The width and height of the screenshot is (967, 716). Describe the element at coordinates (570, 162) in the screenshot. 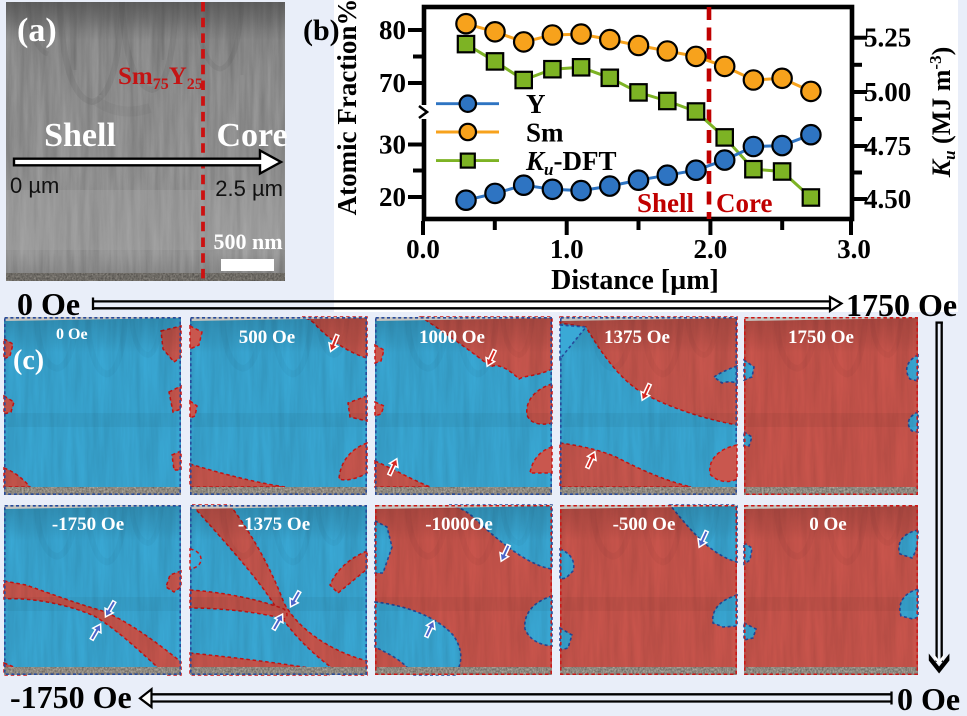

I see `svg-text: Ku-DFT` at that location.